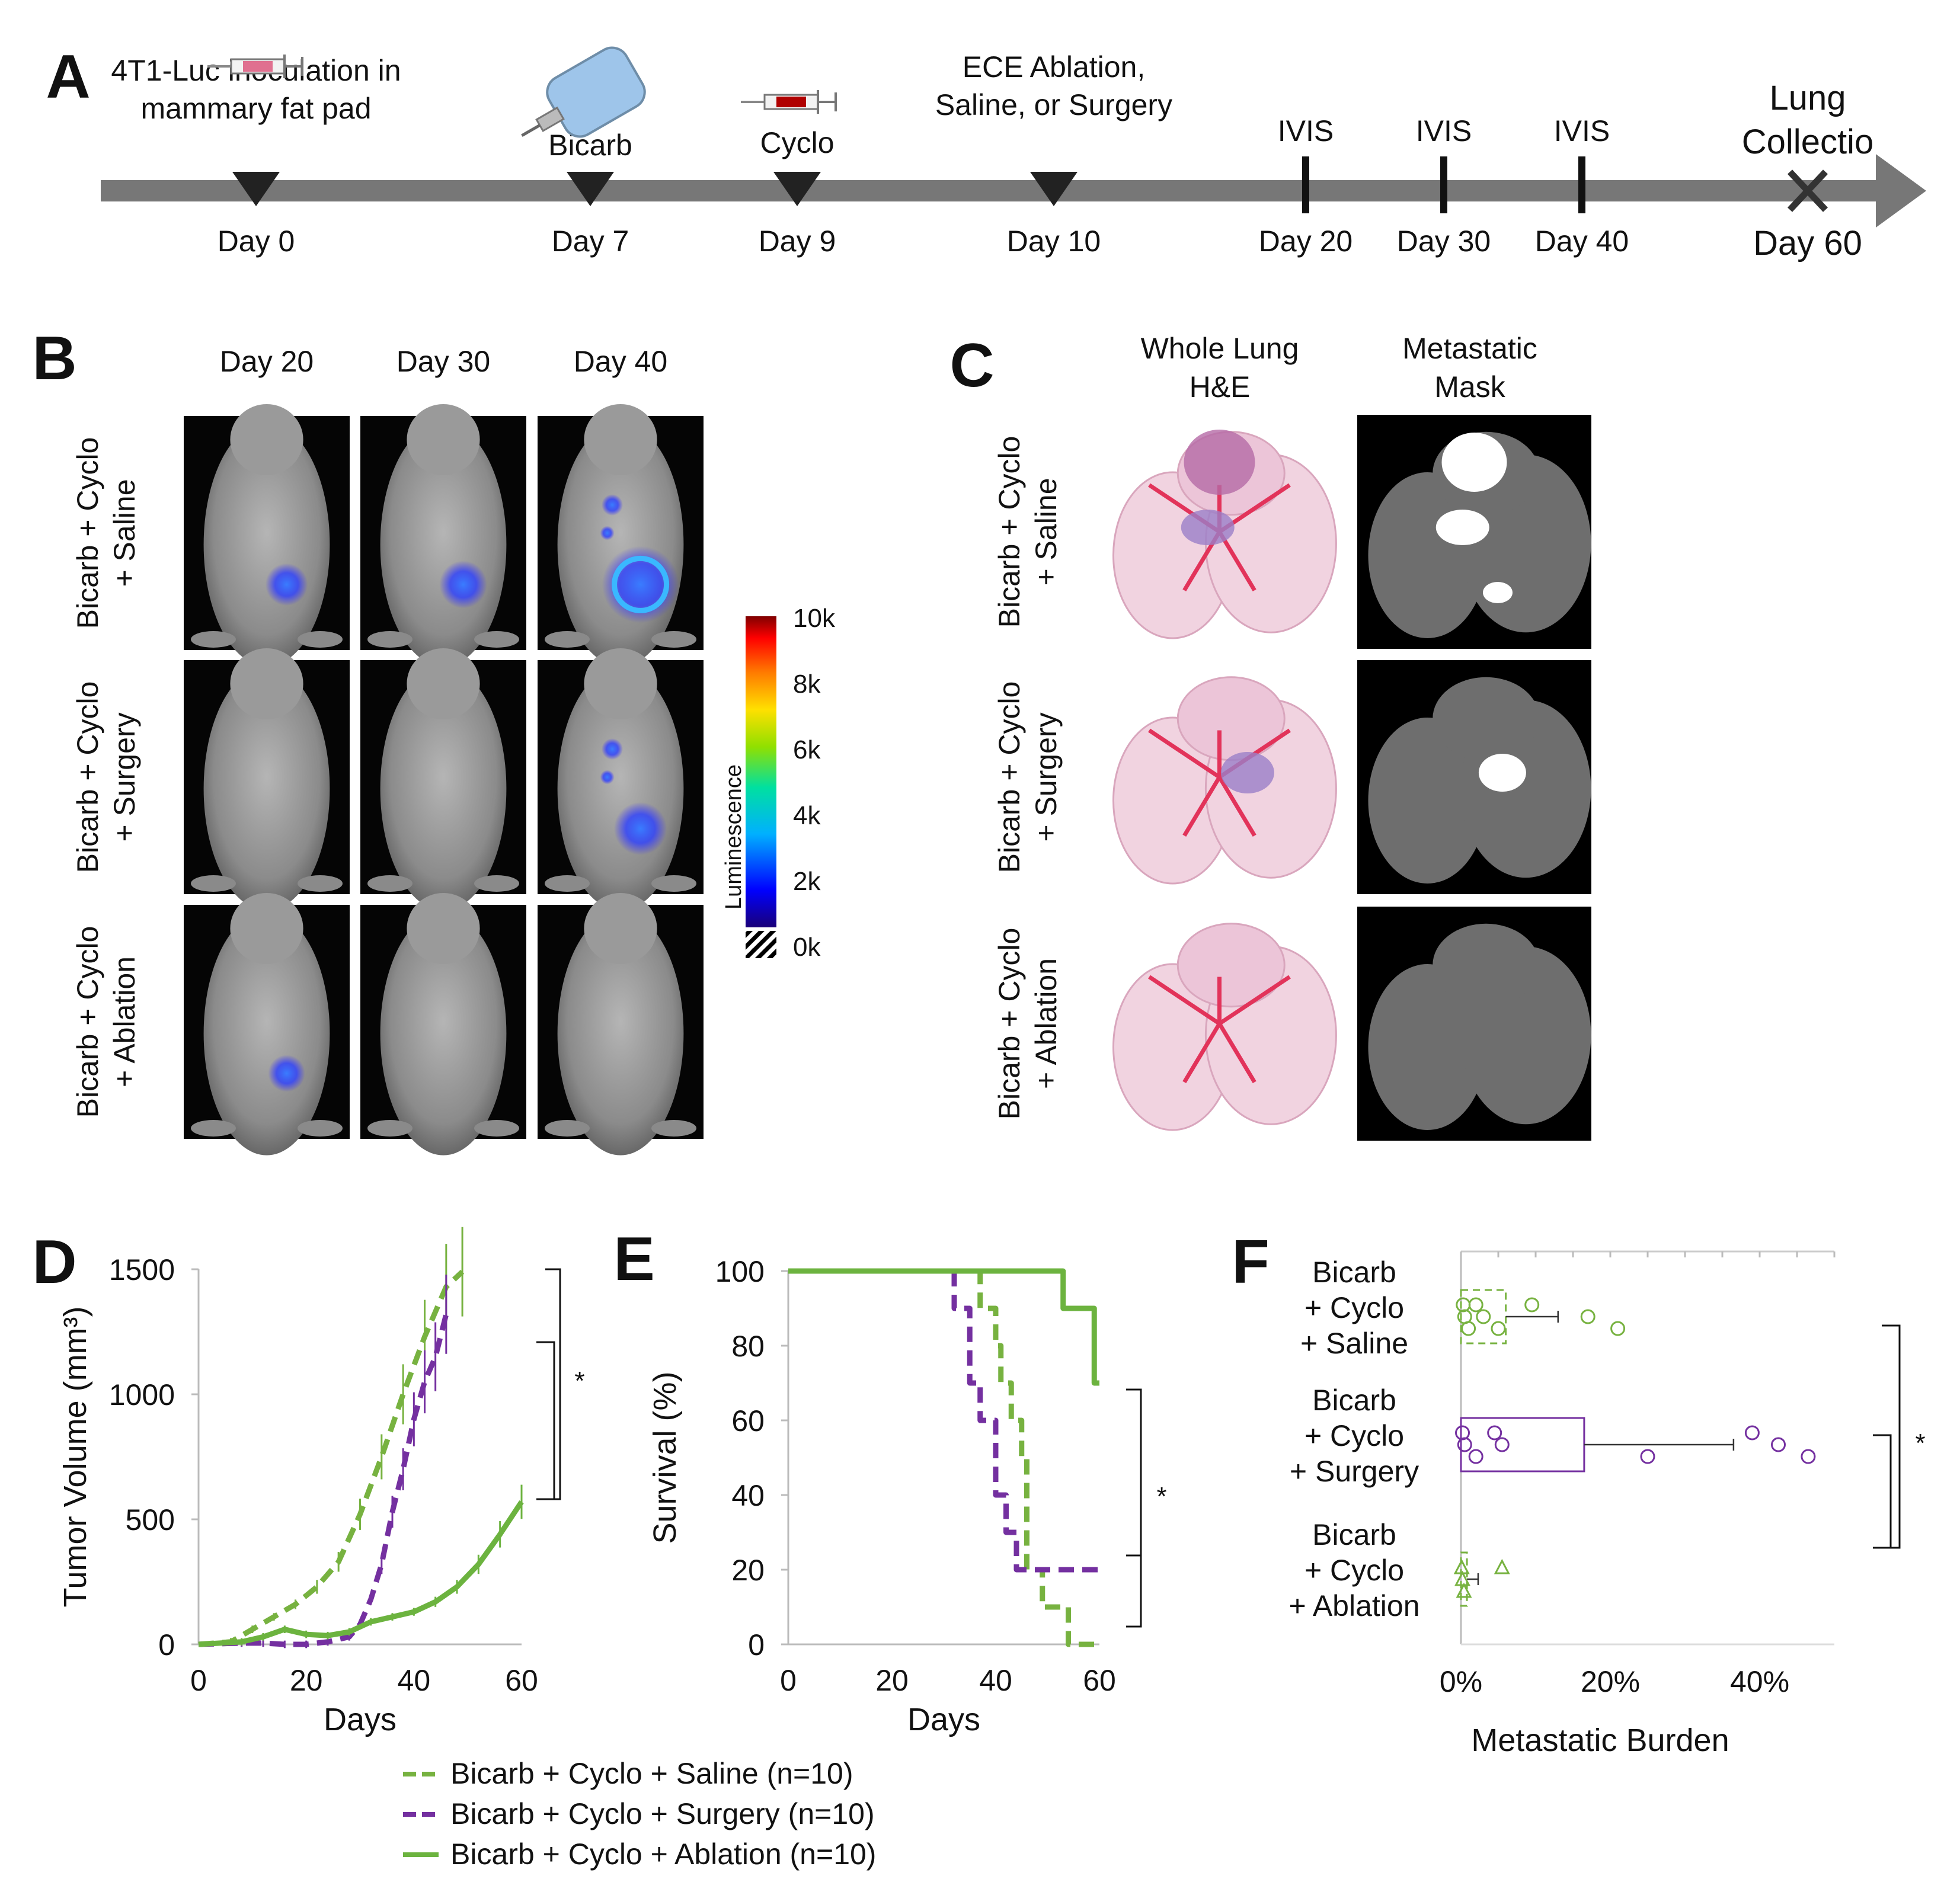  What do you see at coordinates (807, 947) in the screenshot?
I see `colorbar-tick: 0k` at bounding box center [807, 947].